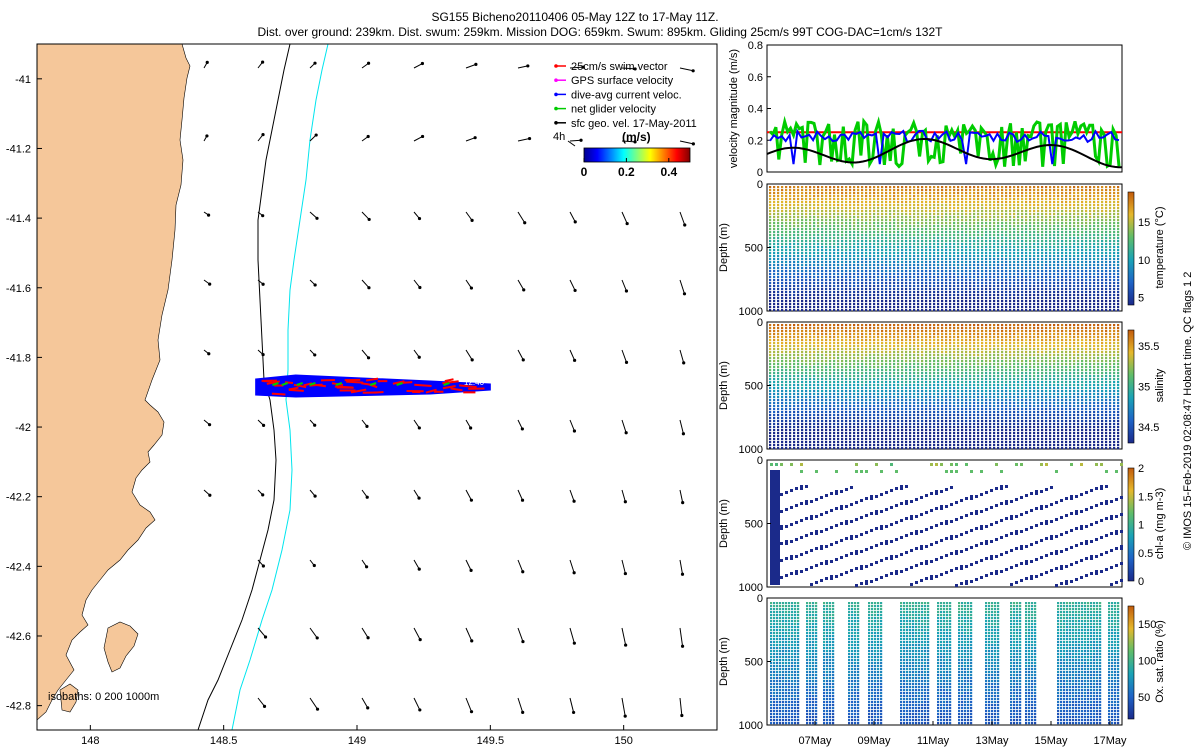 Image resolution: width=1200 pixels, height=750 pixels. I want to click on colorbar-label: temperature (°C), so click(1160, 247).